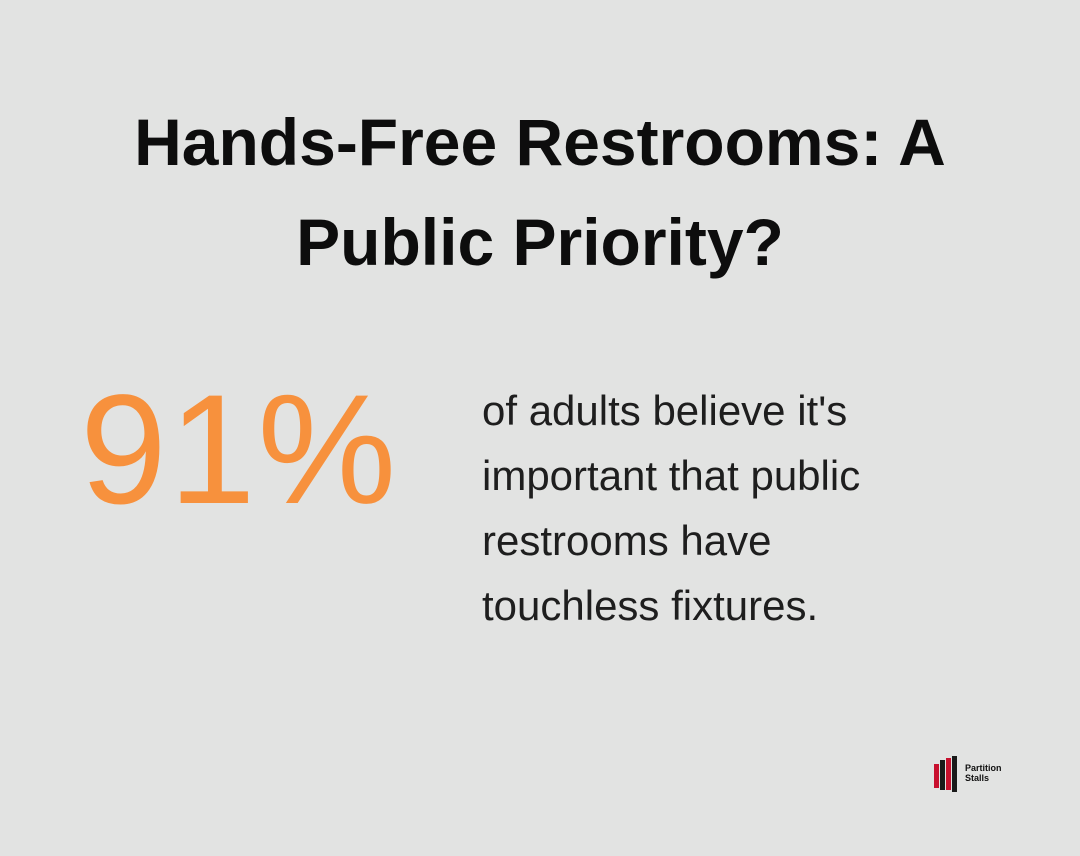  I want to click on logo-line: Partition, so click(983, 768).